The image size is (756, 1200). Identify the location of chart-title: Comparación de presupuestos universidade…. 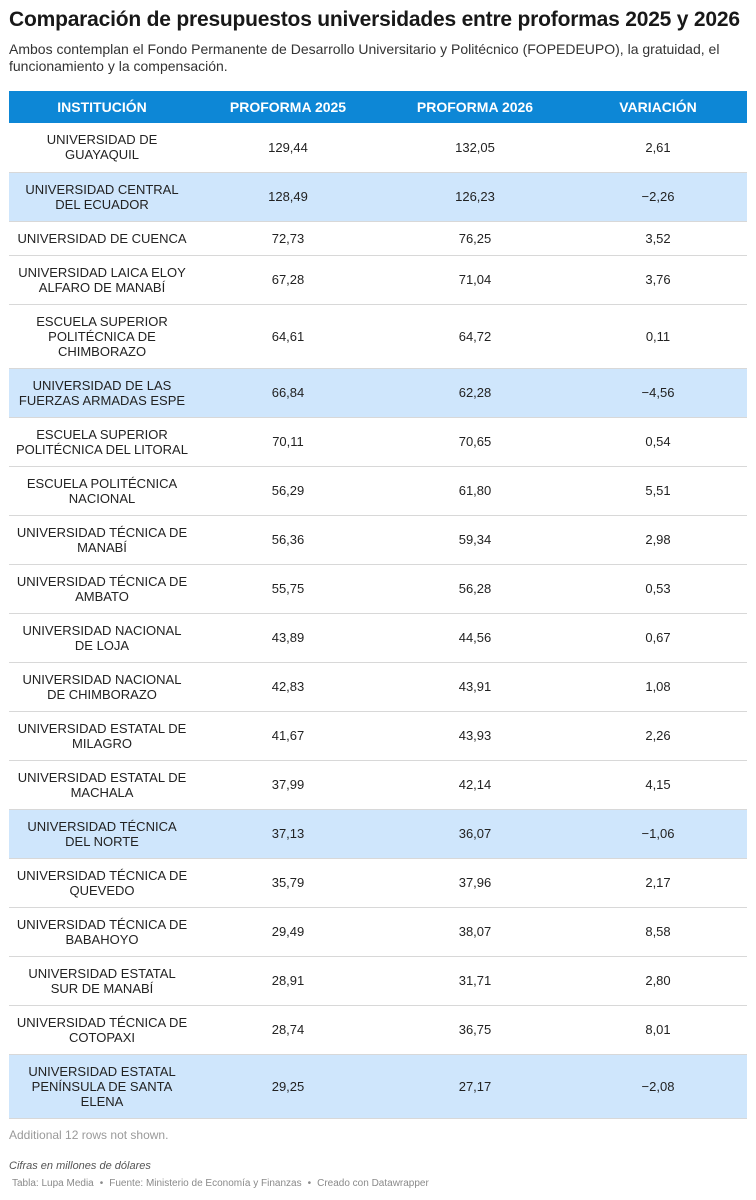
(374, 19).